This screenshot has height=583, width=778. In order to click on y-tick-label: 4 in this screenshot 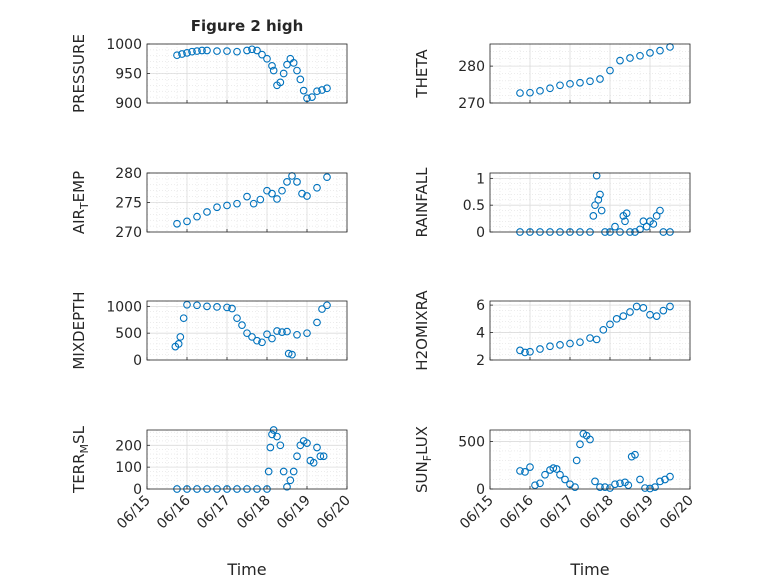, I will do `click(480, 334)`.